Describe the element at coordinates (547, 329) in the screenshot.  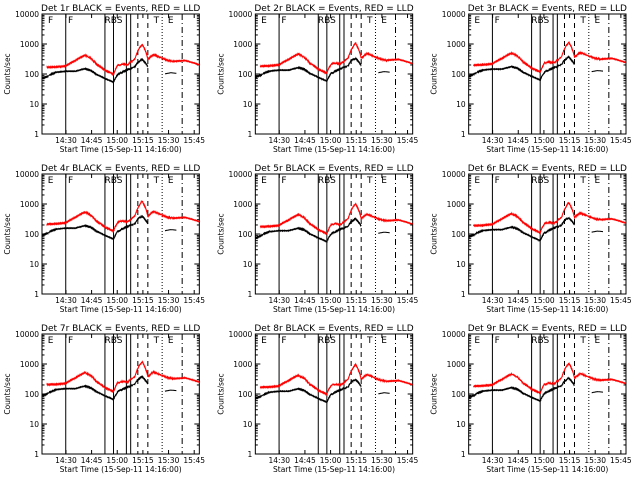
I see `panel-title: Det 9r BLACK = Events, RED = LLD` at that location.